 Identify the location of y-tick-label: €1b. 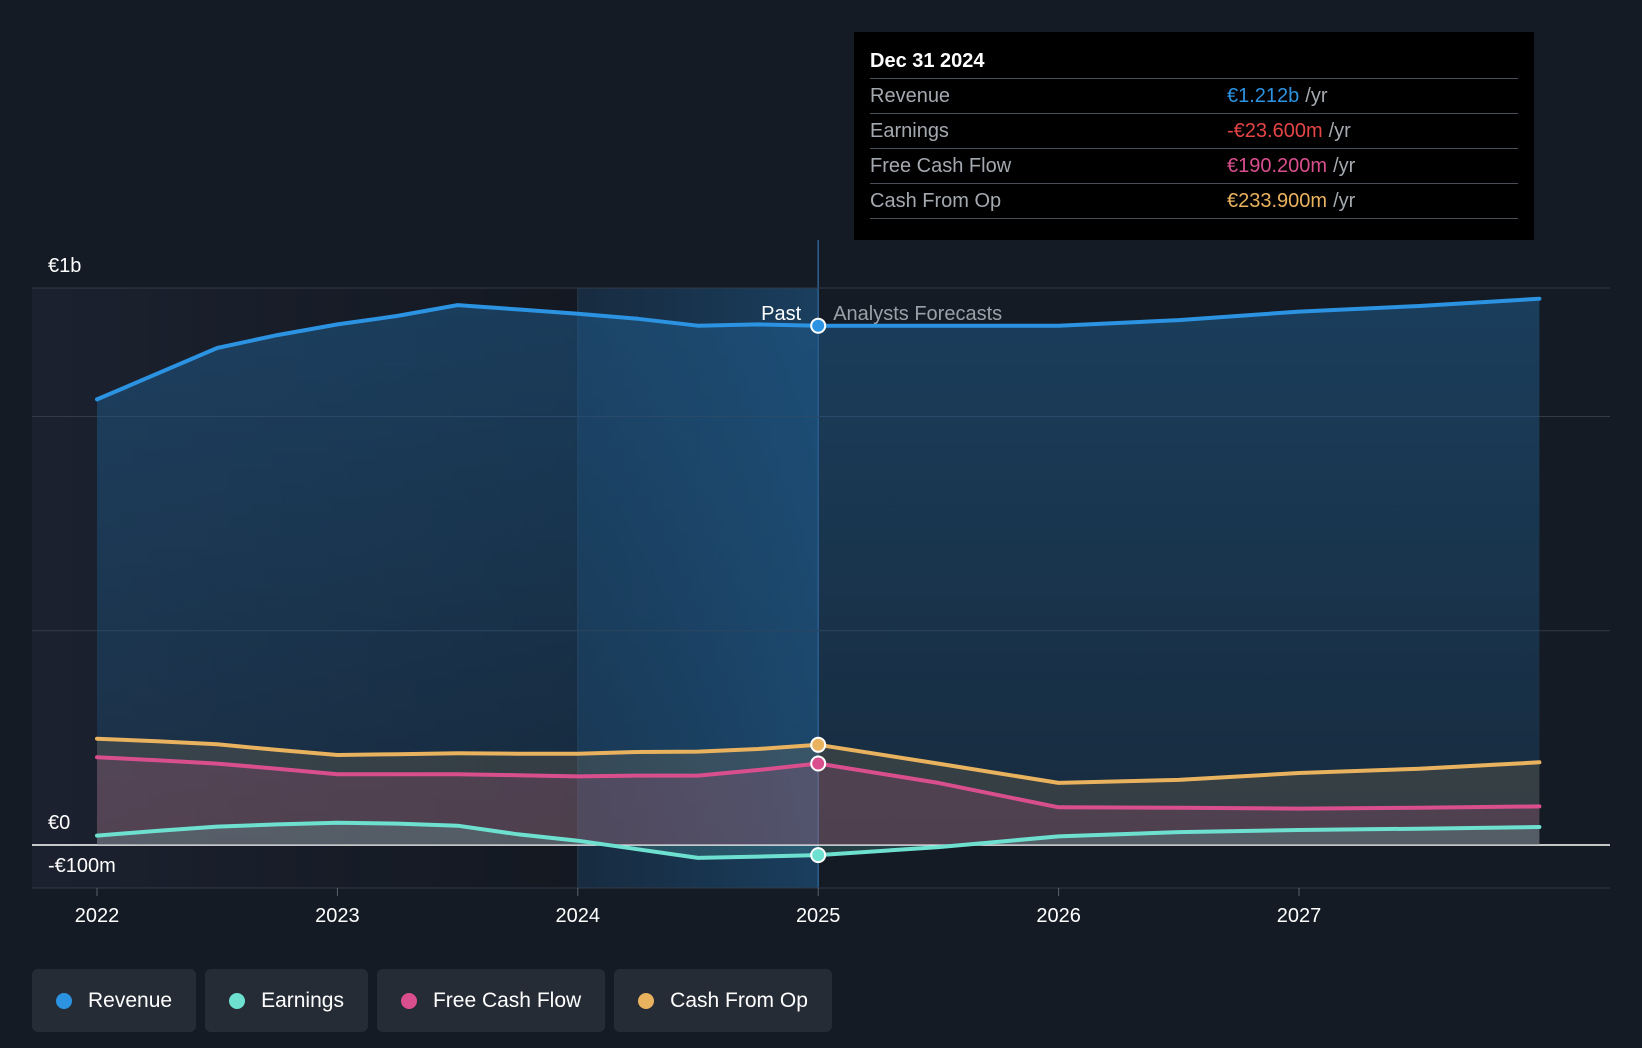
(64, 266).